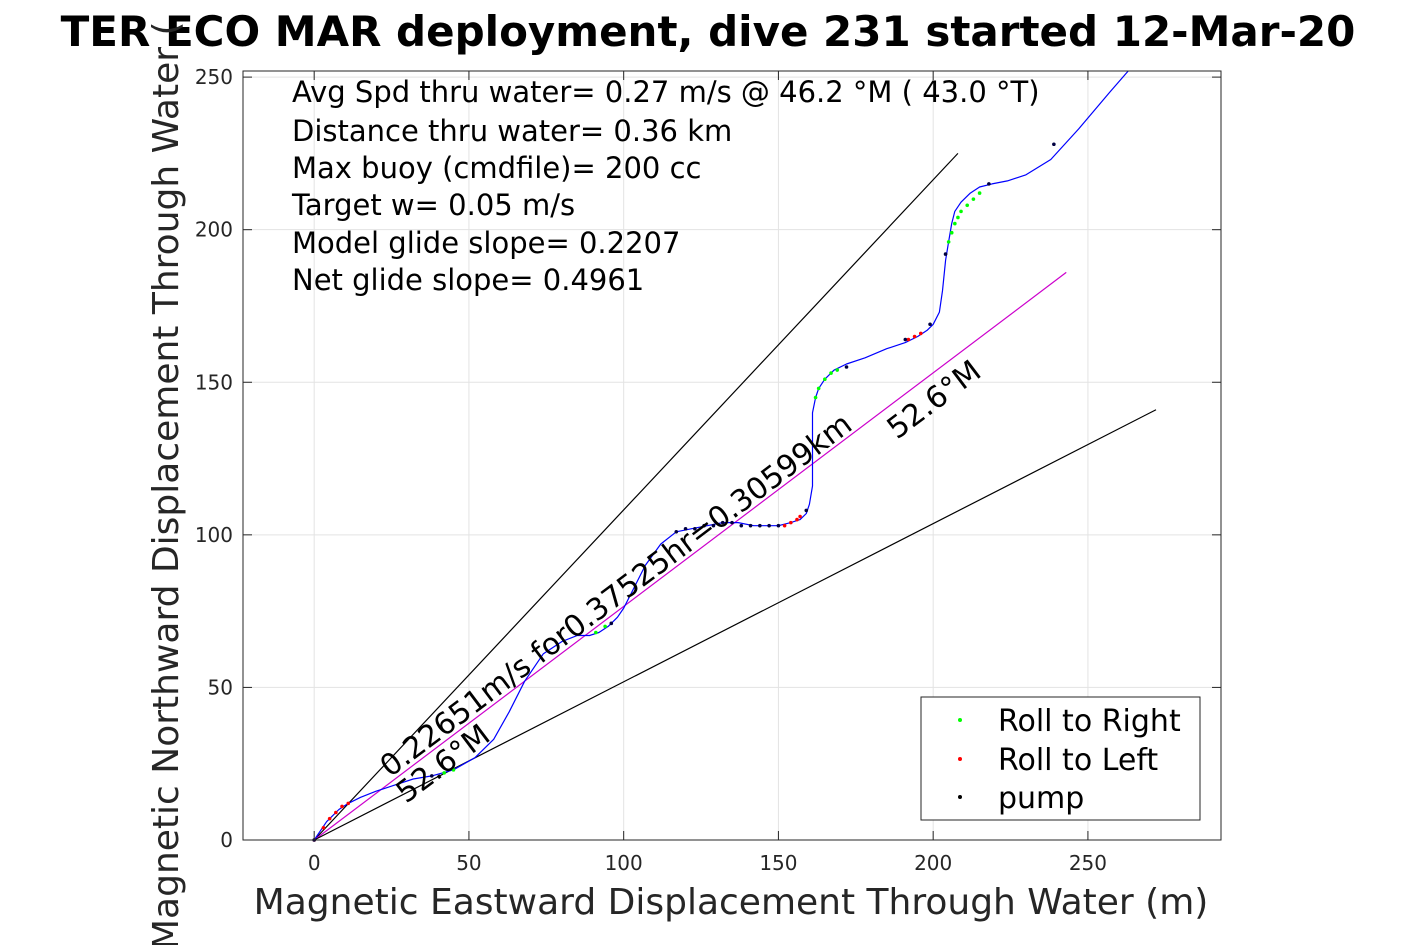 The image size is (1417, 945). Describe the element at coordinates (468, 863) in the screenshot. I see `x-tick-label: 50` at that location.